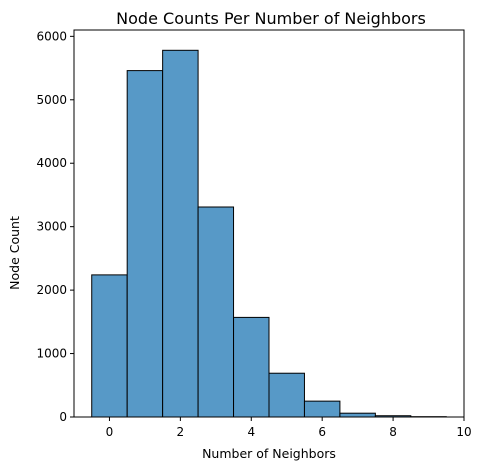 The height and width of the screenshot is (470, 480). What do you see at coordinates (110, 432) in the screenshot?
I see `x-tick-label: 0` at bounding box center [110, 432].